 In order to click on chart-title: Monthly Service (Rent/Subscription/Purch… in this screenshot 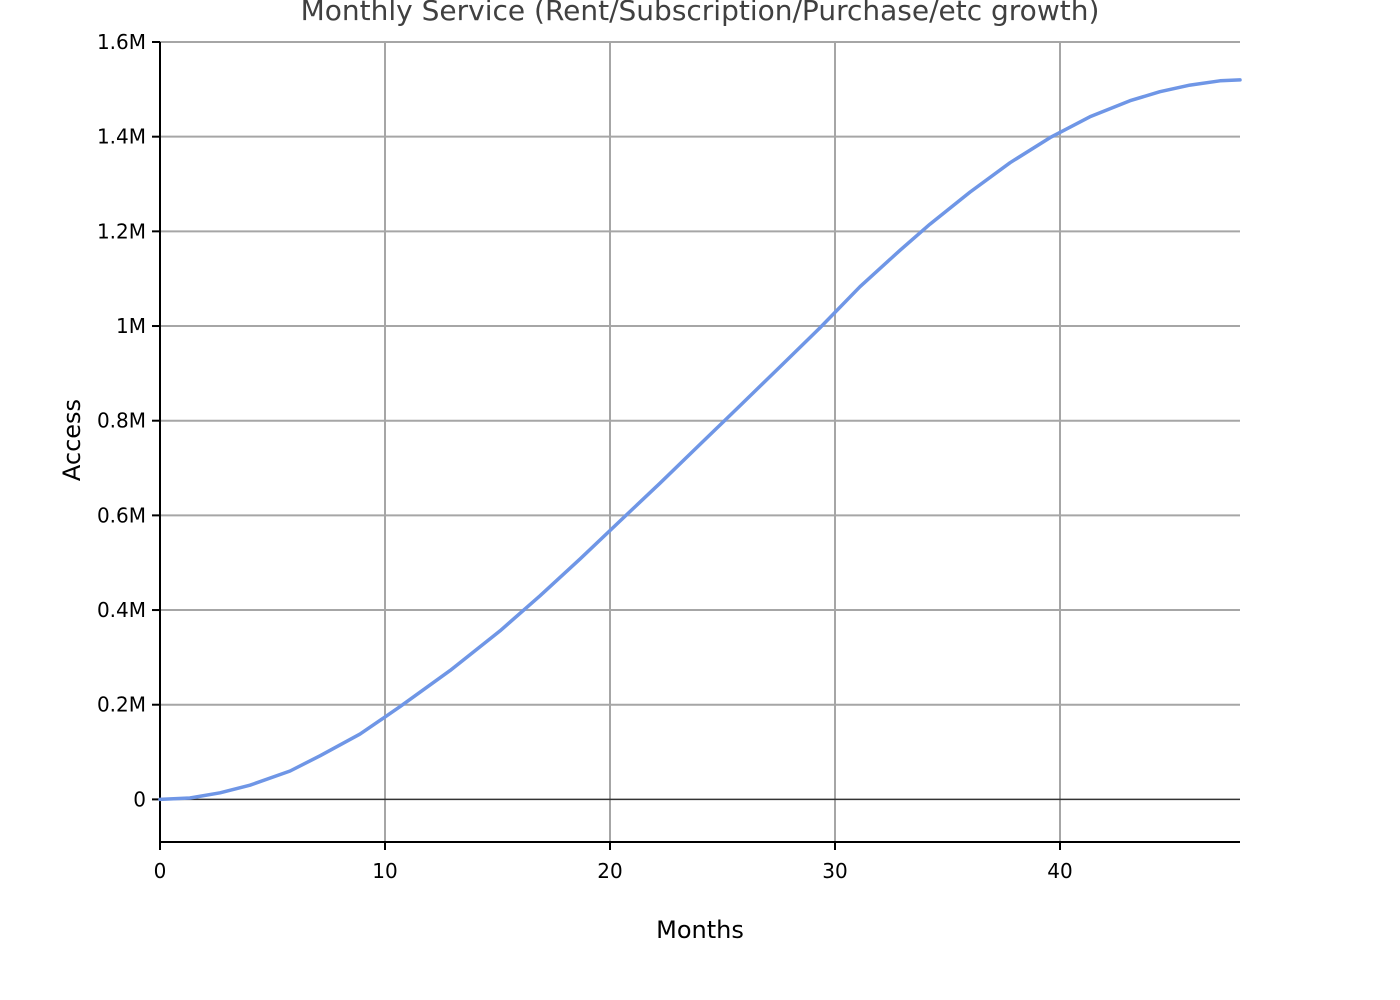, I will do `click(700, 13)`.